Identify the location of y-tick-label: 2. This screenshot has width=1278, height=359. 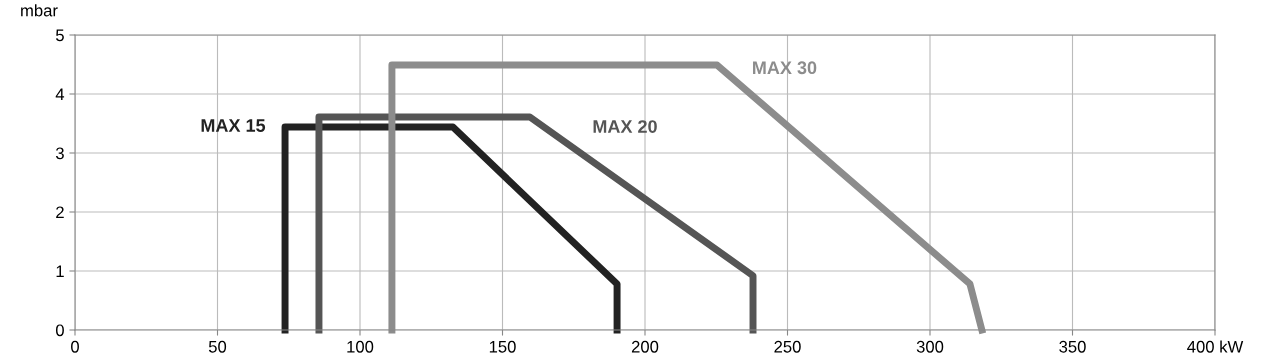
(60, 212).